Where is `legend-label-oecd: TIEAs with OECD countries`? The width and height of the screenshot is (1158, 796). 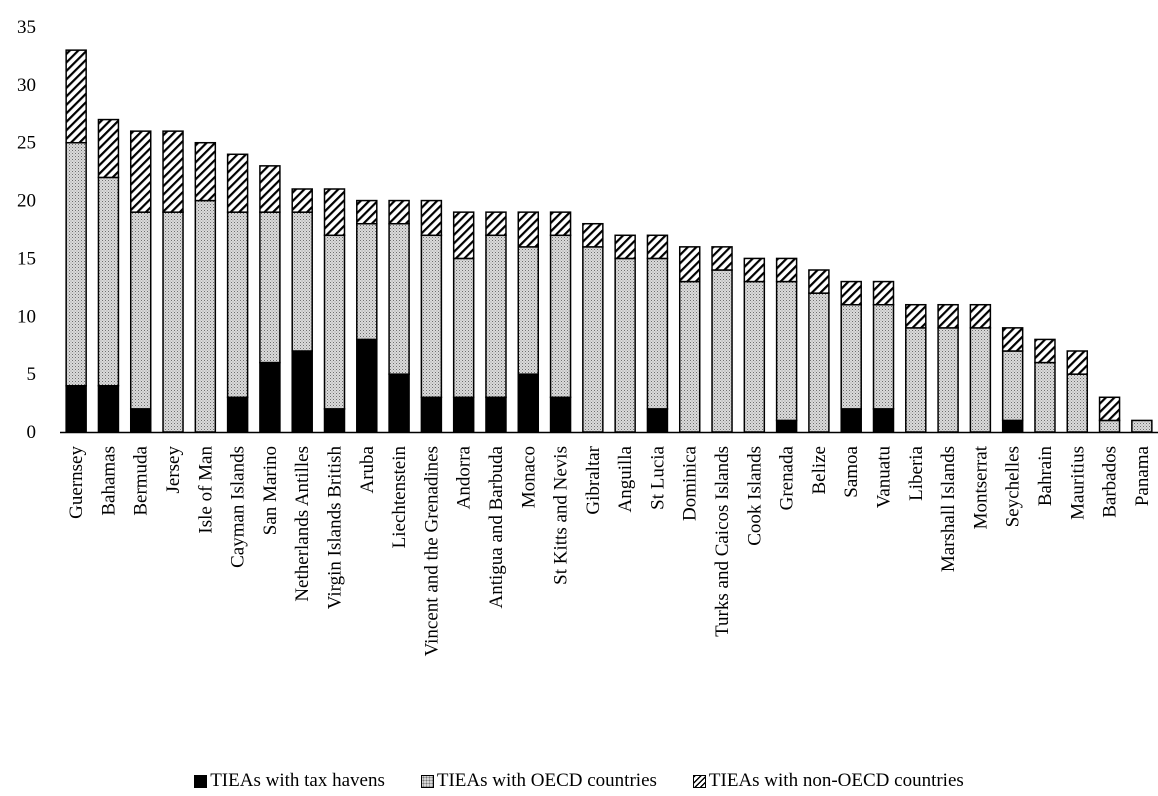
legend-label-oecd: TIEAs with OECD countries is located at coordinates (546, 780).